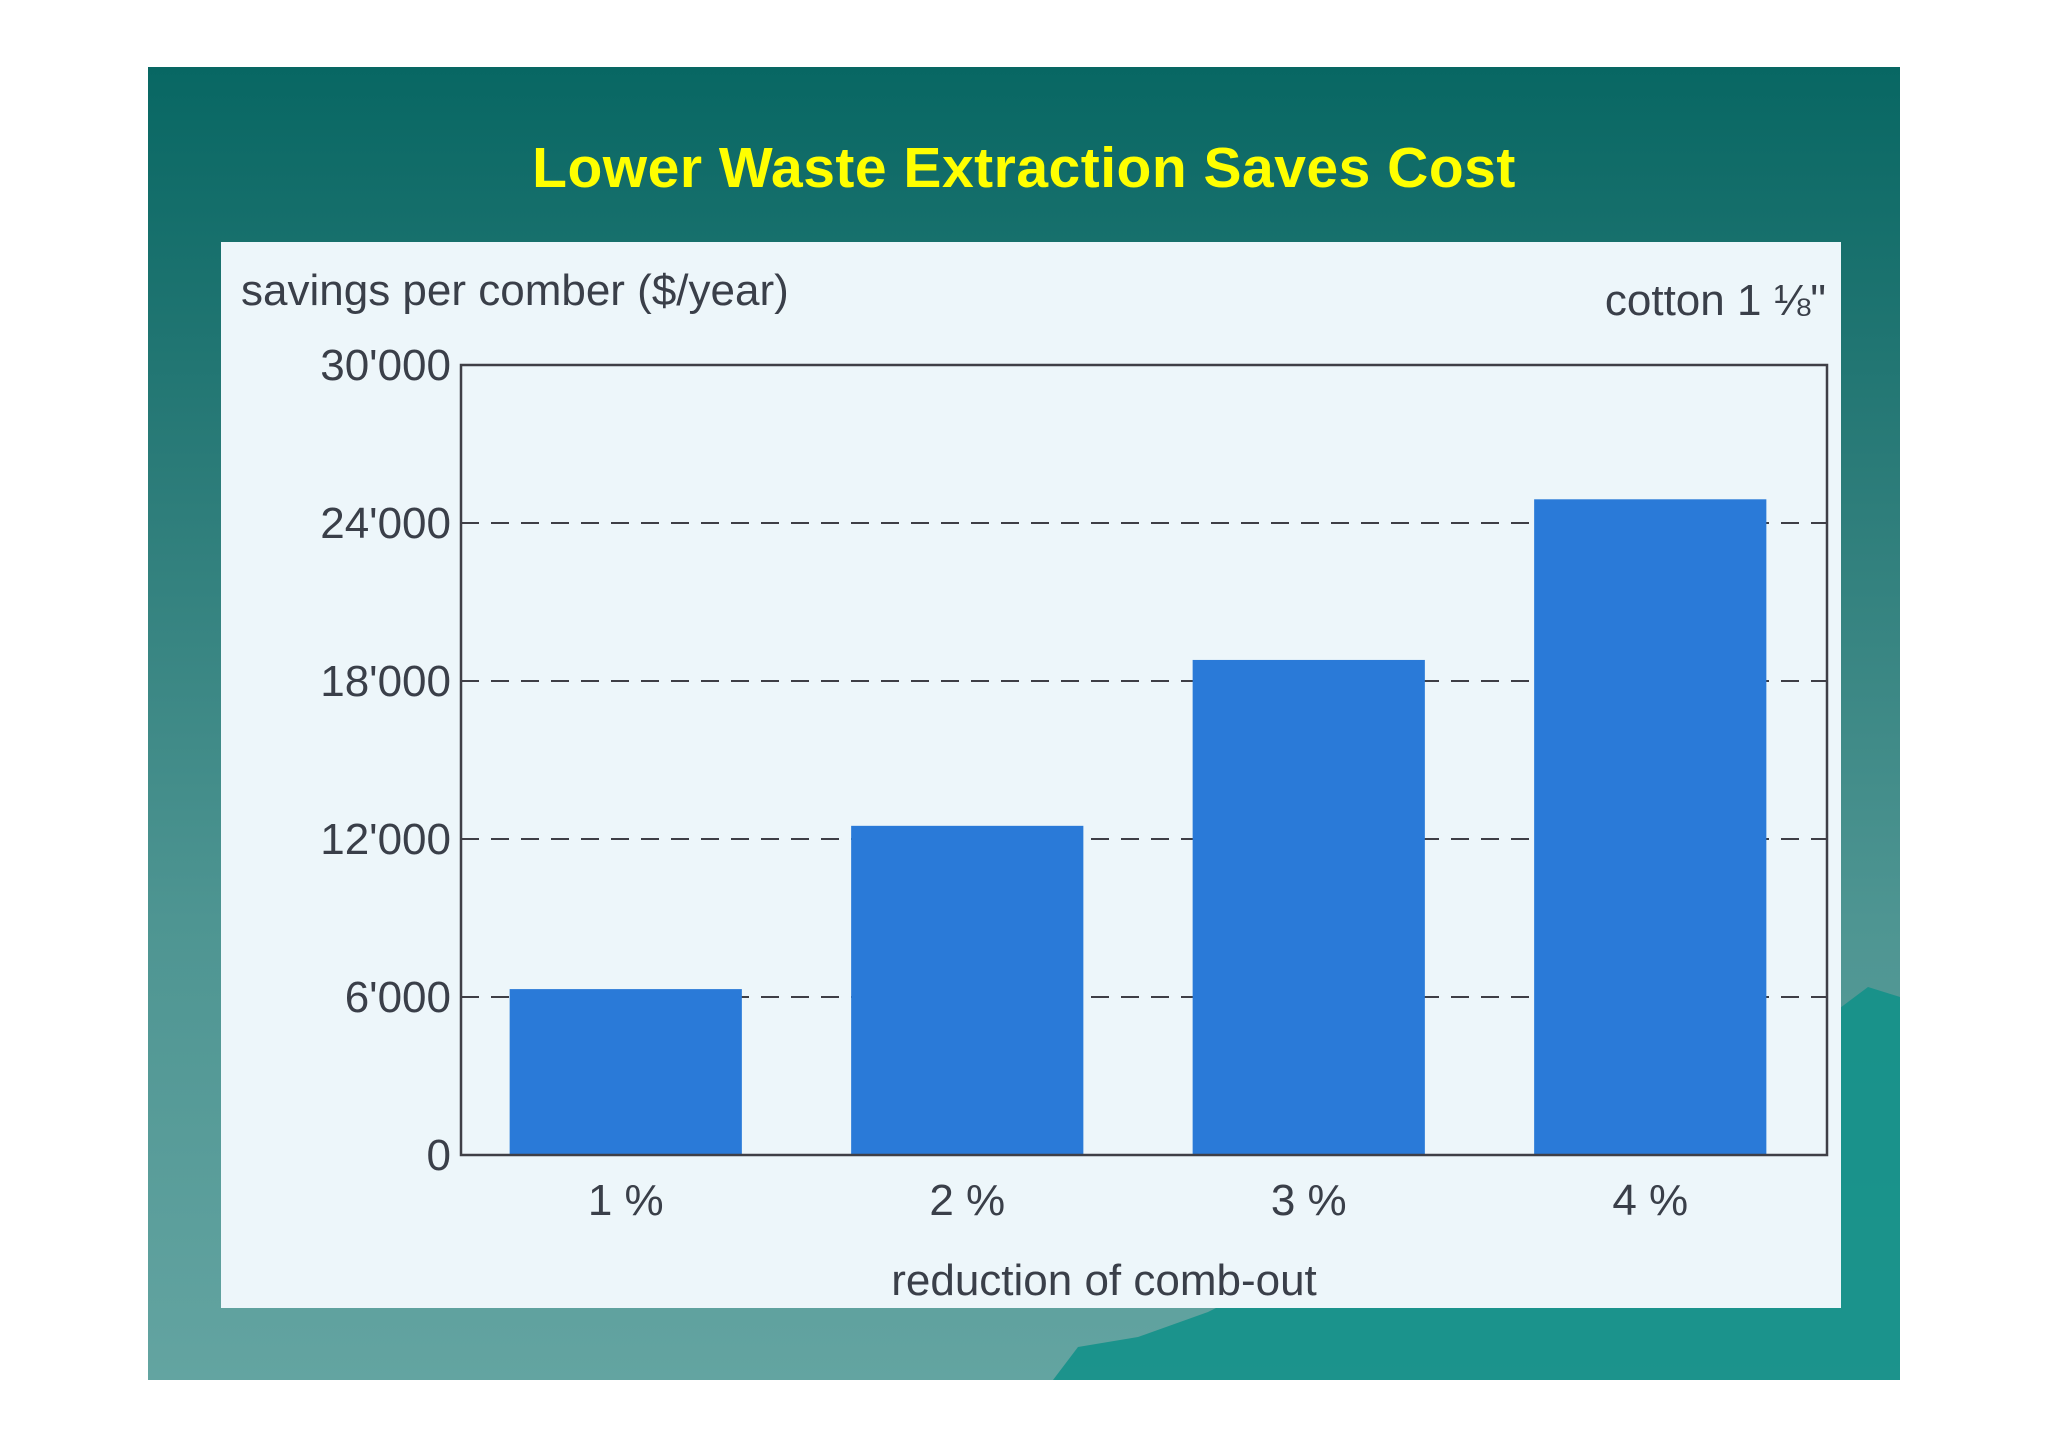 The height and width of the screenshot is (1447, 2048). I want to click on y-tick-label: 0, so click(439, 1155).